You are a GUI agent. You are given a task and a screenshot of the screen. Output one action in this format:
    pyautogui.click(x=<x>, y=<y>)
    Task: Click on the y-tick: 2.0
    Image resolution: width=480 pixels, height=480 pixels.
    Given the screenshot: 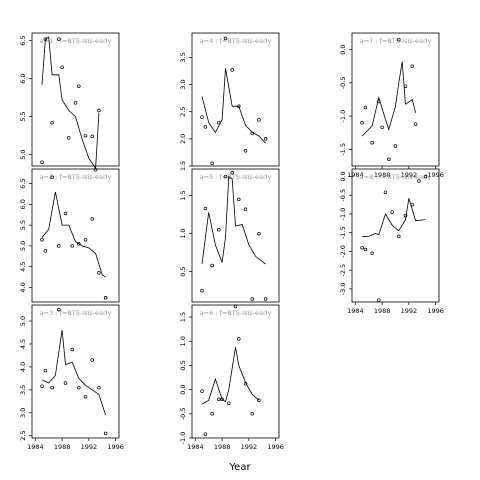 What is the action you would take?
    pyautogui.click(x=185, y=139)
    